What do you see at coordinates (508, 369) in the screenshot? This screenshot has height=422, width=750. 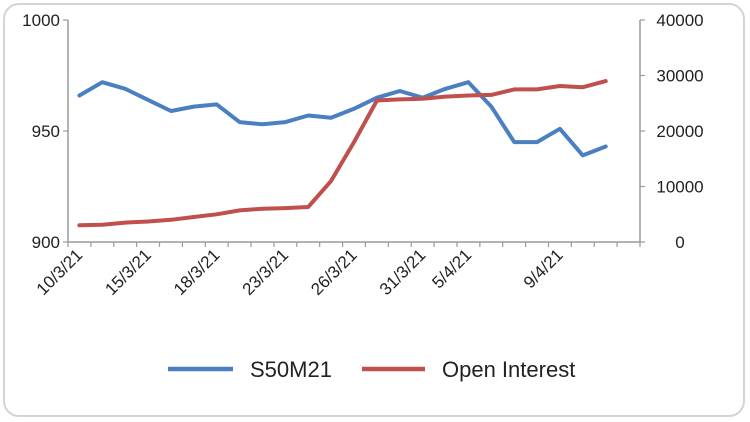 I see `legend-label-open-interest: Open Interest` at bounding box center [508, 369].